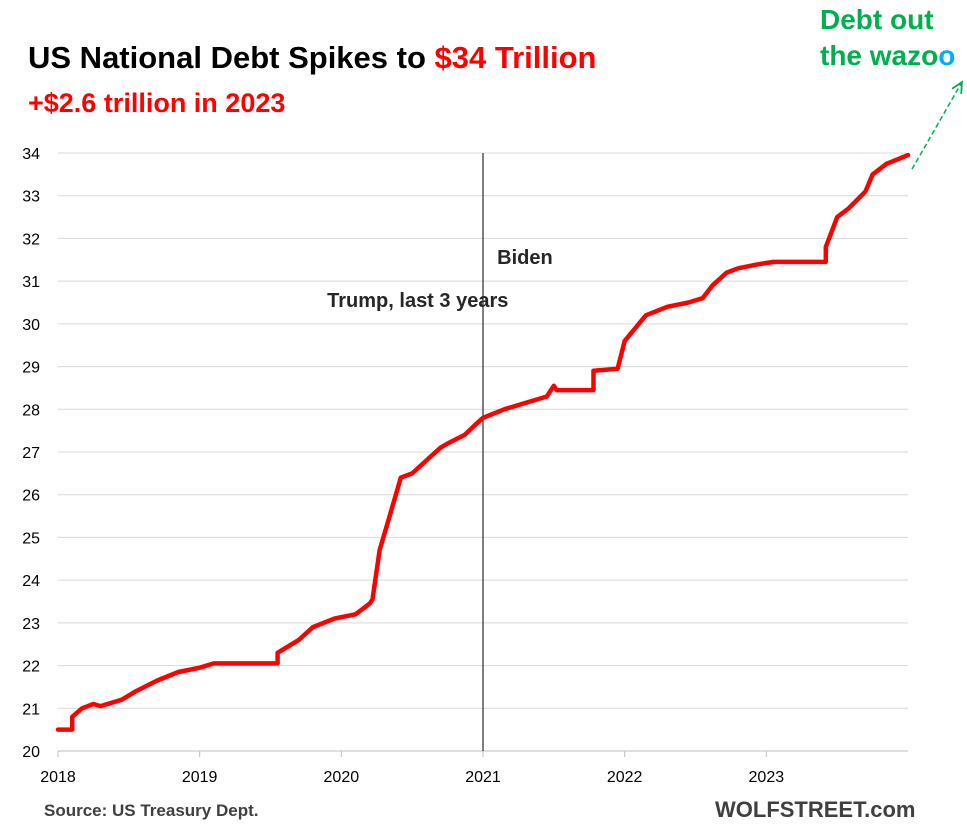 This screenshot has height=834, width=967. I want to click on y-tick-label: 28, so click(31, 410).